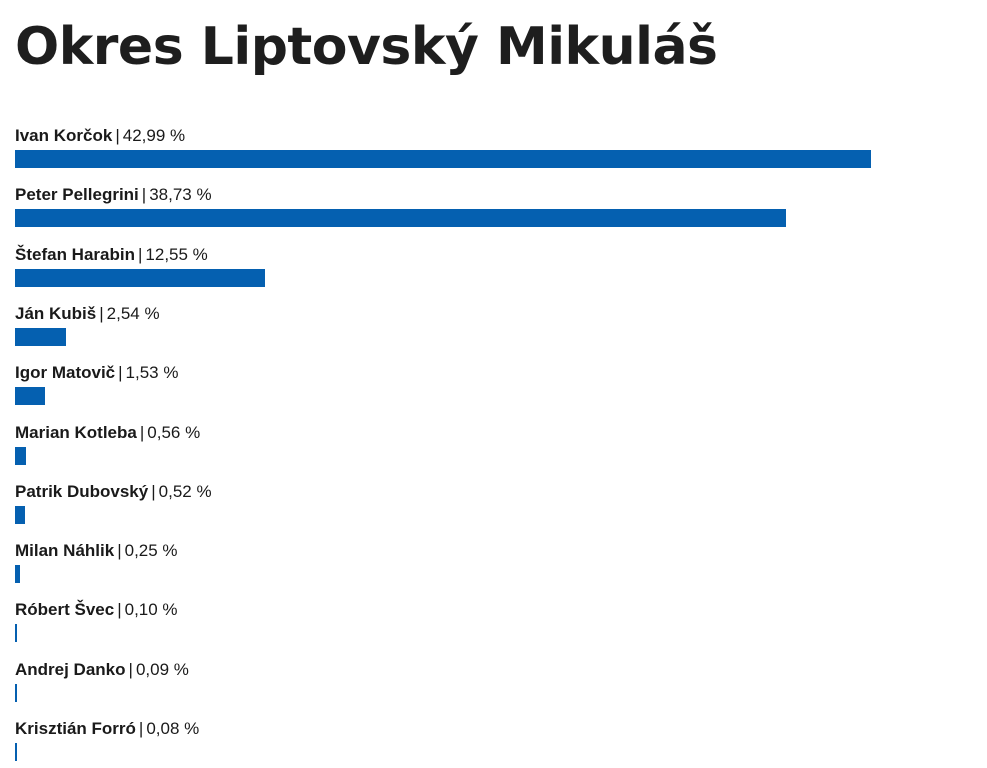 Image resolution: width=987 pixels, height=768 pixels. I want to click on candidate-name: Milan Náhlik, so click(65, 551).